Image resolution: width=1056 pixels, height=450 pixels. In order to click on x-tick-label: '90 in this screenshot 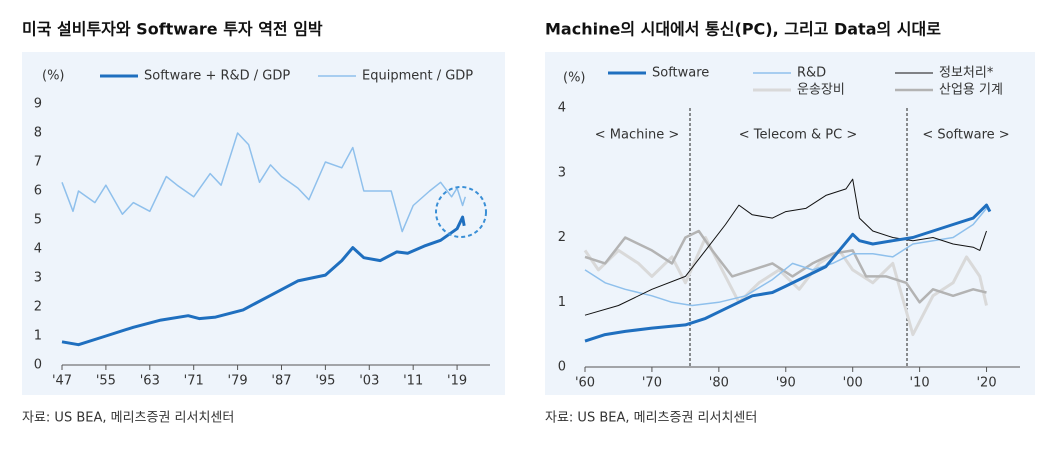, I will do `click(786, 383)`.